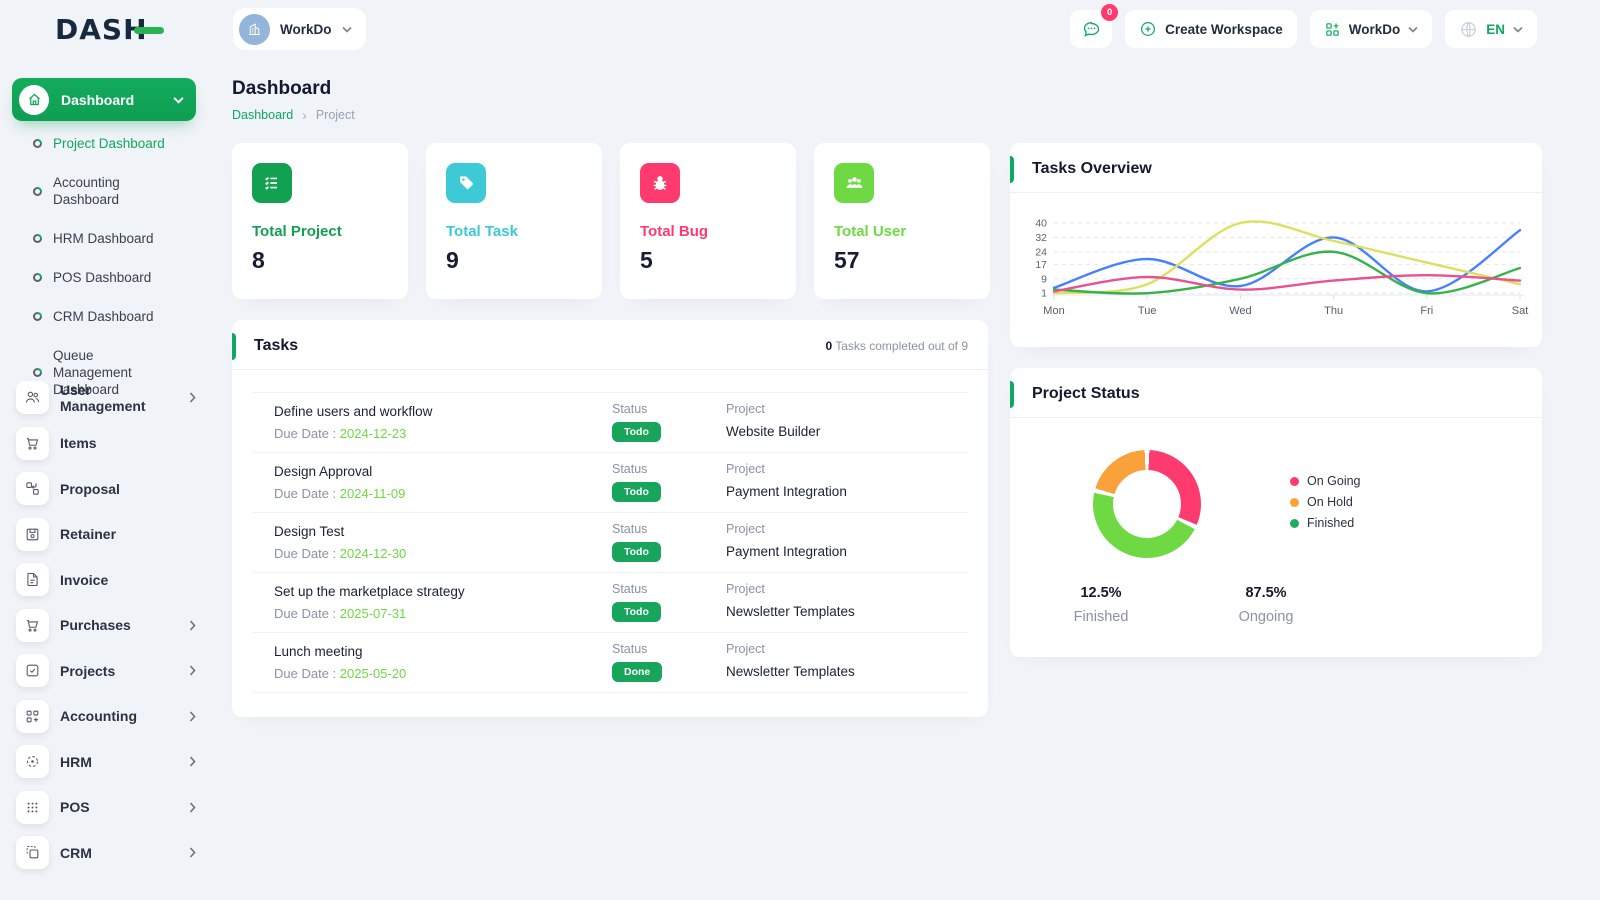 The image size is (1600, 900). What do you see at coordinates (103, 397) in the screenshot?
I see `menu-label: User Management` at bounding box center [103, 397].